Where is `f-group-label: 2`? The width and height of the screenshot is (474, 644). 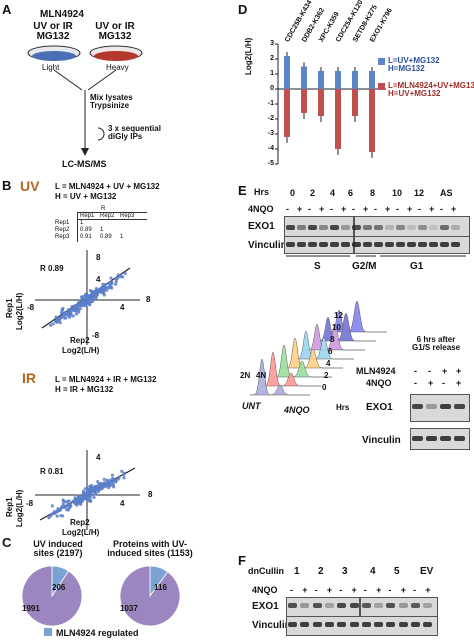
f-group-label: 2 is located at coordinates (321, 571).